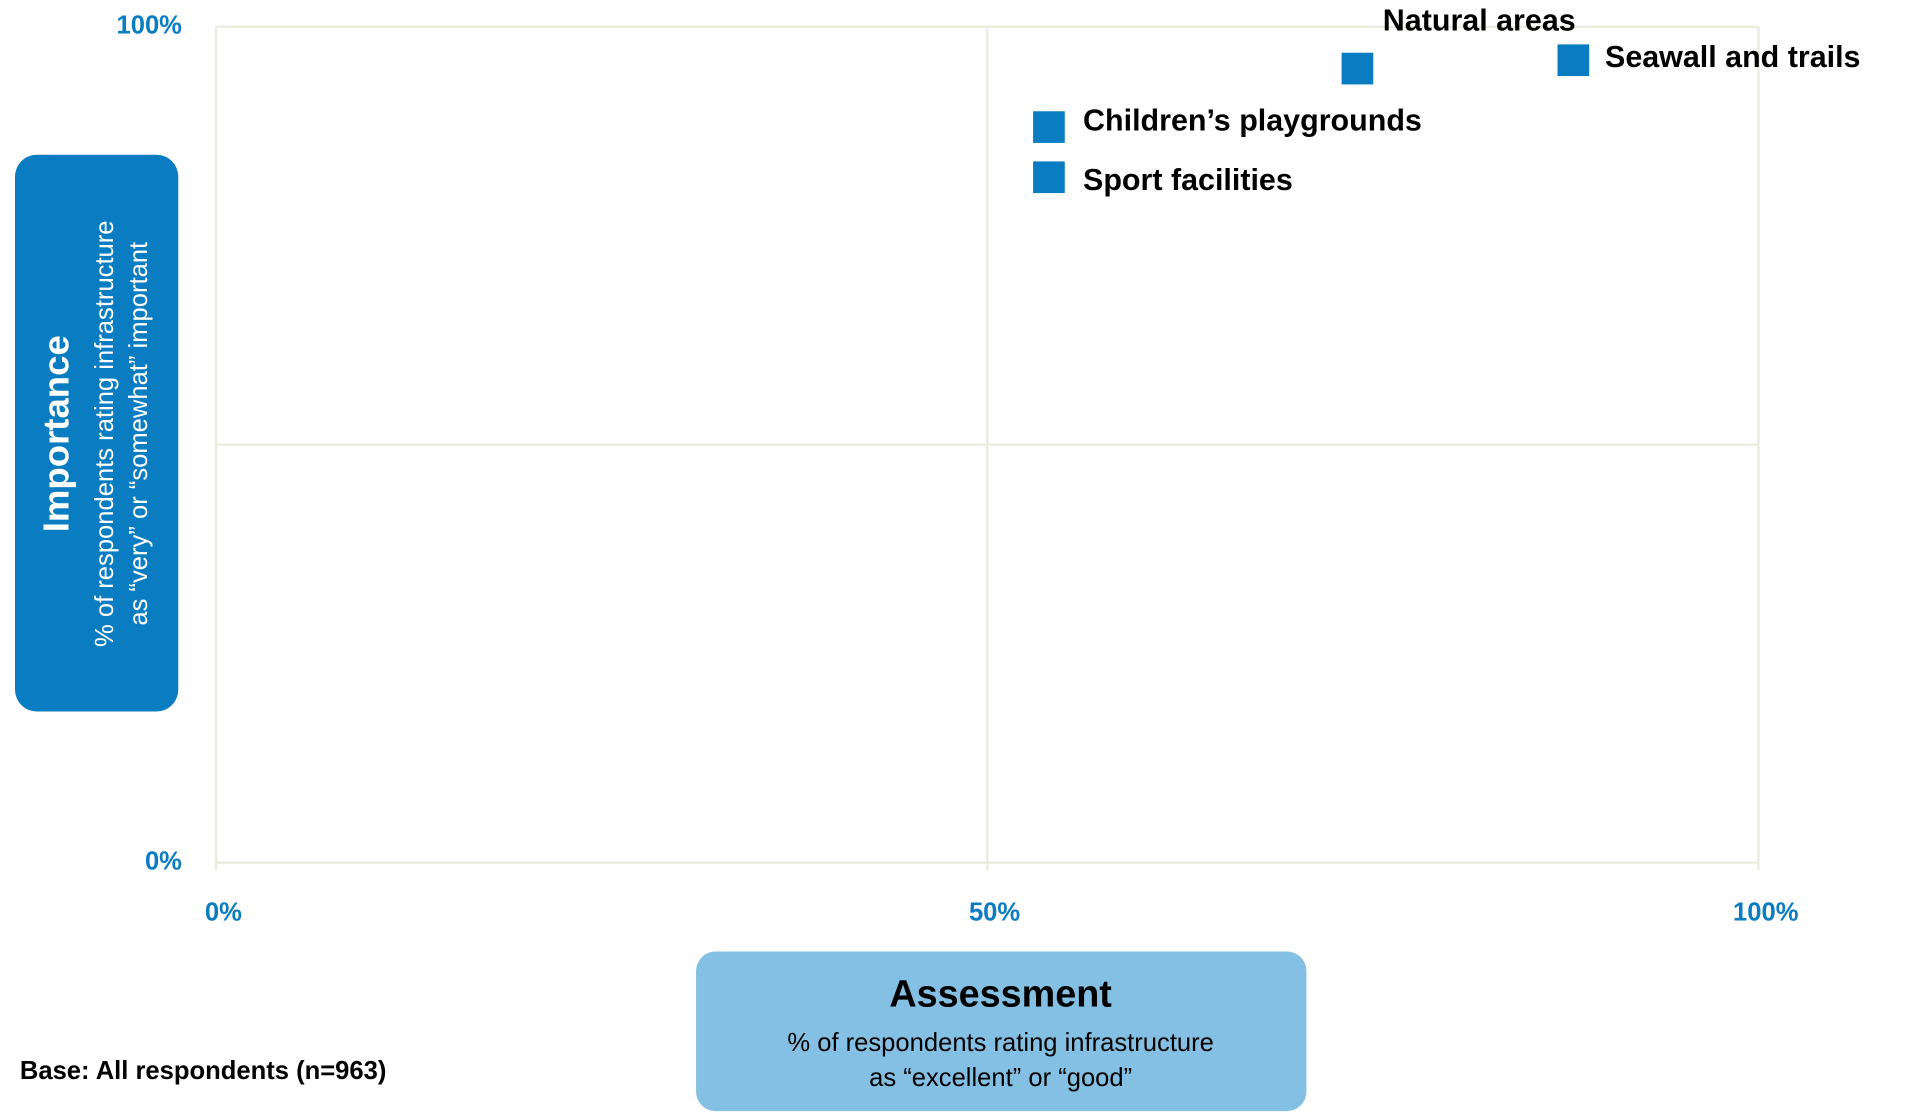 The image size is (1916, 1116). Describe the element at coordinates (1479, 20) in the screenshot. I see `point-label: Natural areas` at that location.